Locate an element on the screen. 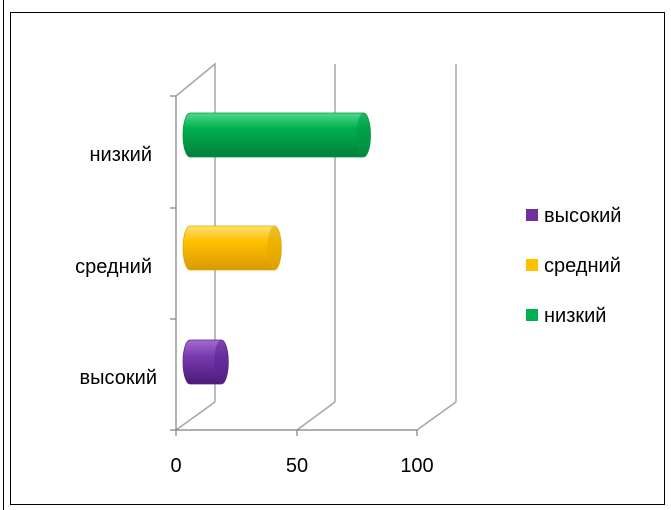 This screenshot has width=671, height=510. legend: высокий средний низкий is located at coordinates (573, 266).